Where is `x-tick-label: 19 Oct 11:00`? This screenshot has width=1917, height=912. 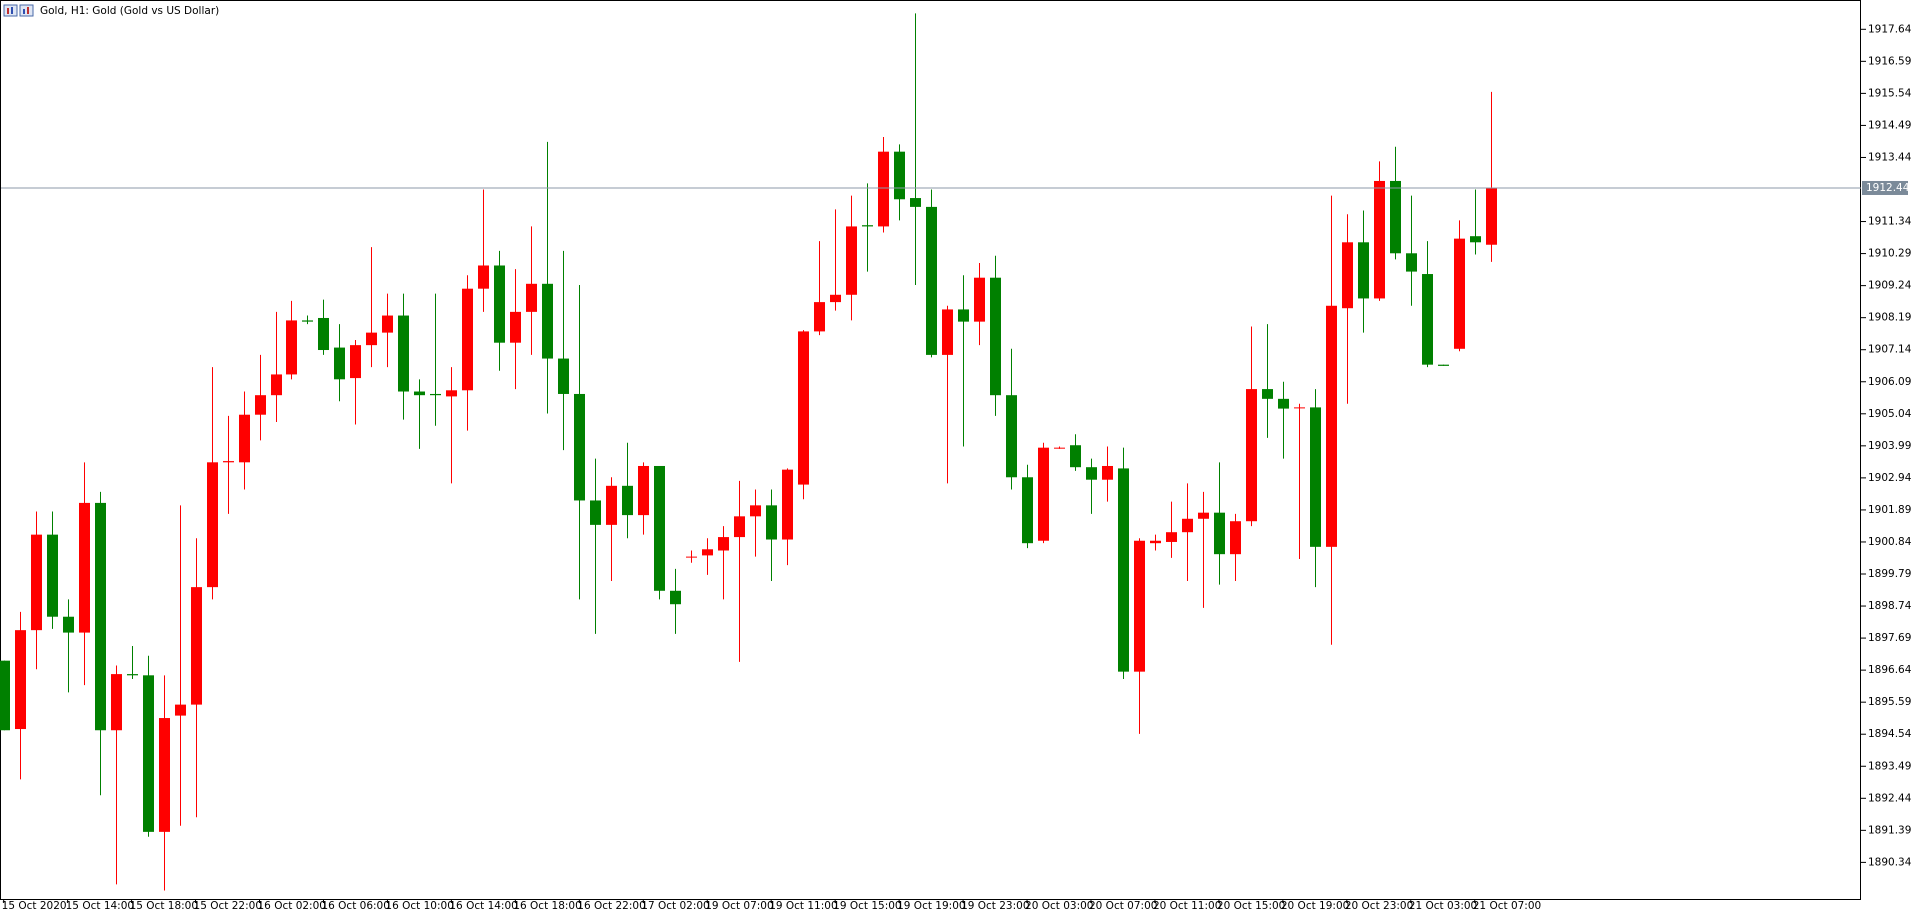 x-tick-label: 19 Oct 11:00 is located at coordinates (803, 906).